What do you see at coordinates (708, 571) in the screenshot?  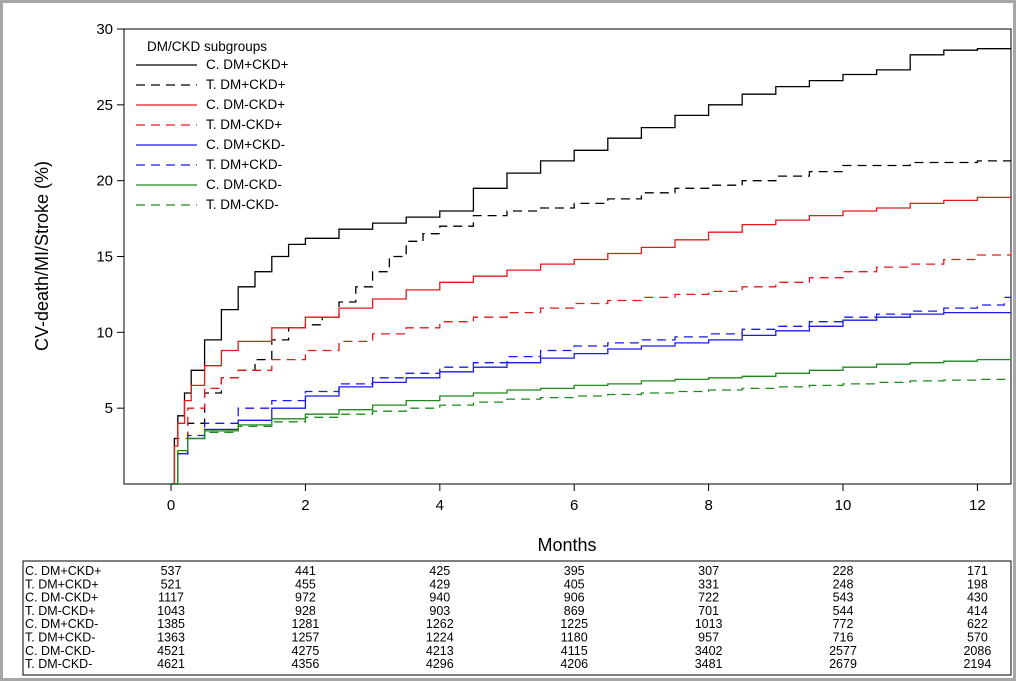 I see `risk-cell-1-5: 307` at bounding box center [708, 571].